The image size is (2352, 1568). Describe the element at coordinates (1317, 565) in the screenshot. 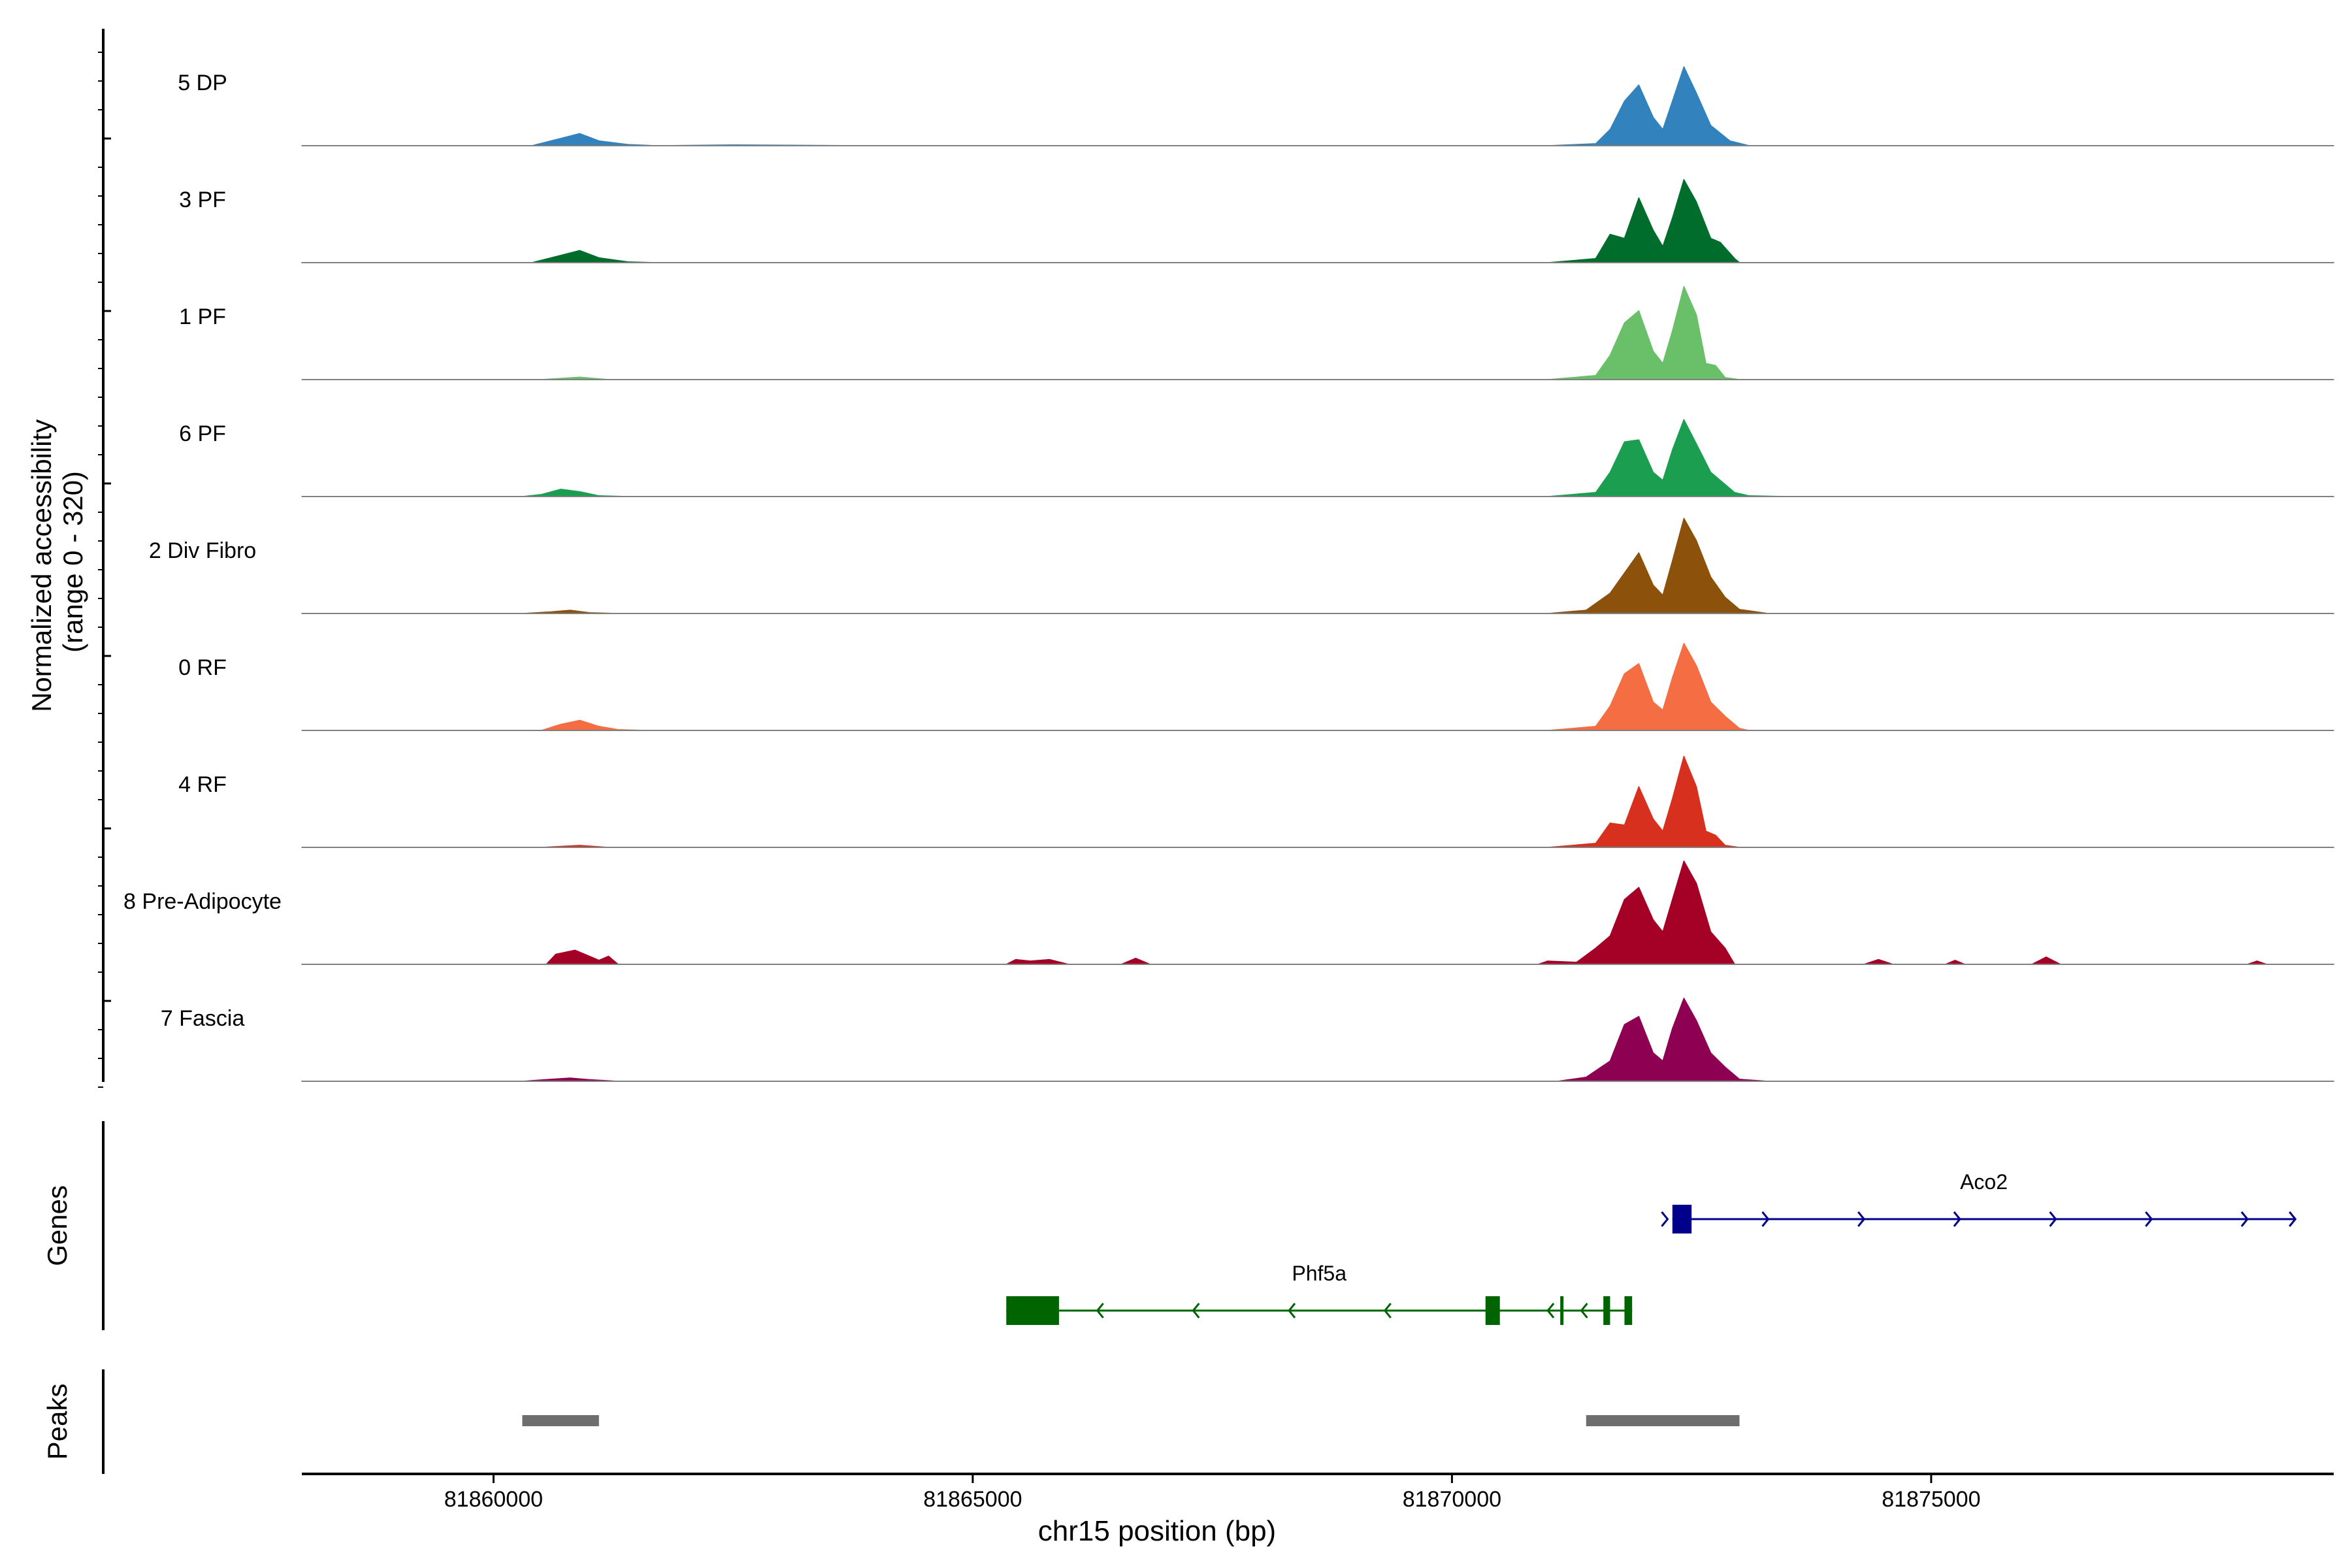

I see `coverage-area-2-div-fibro` at that location.